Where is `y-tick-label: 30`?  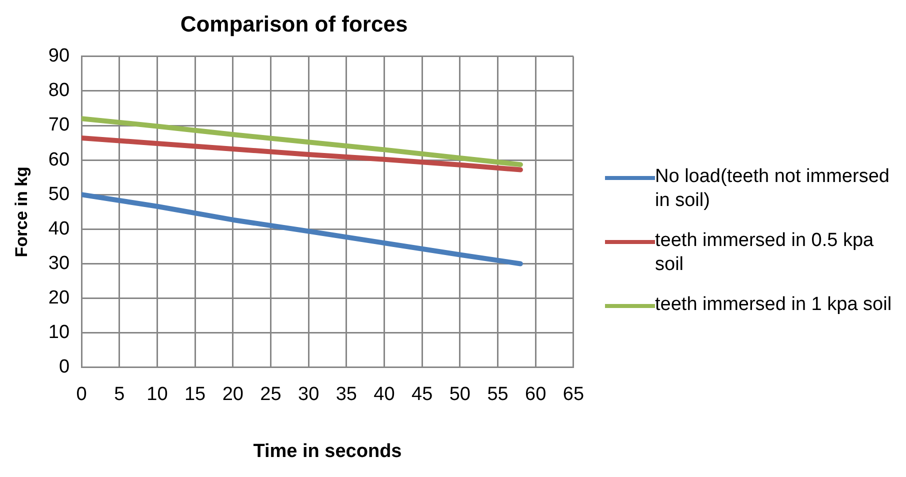
y-tick-label: 30 is located at coordinates (59, 263).